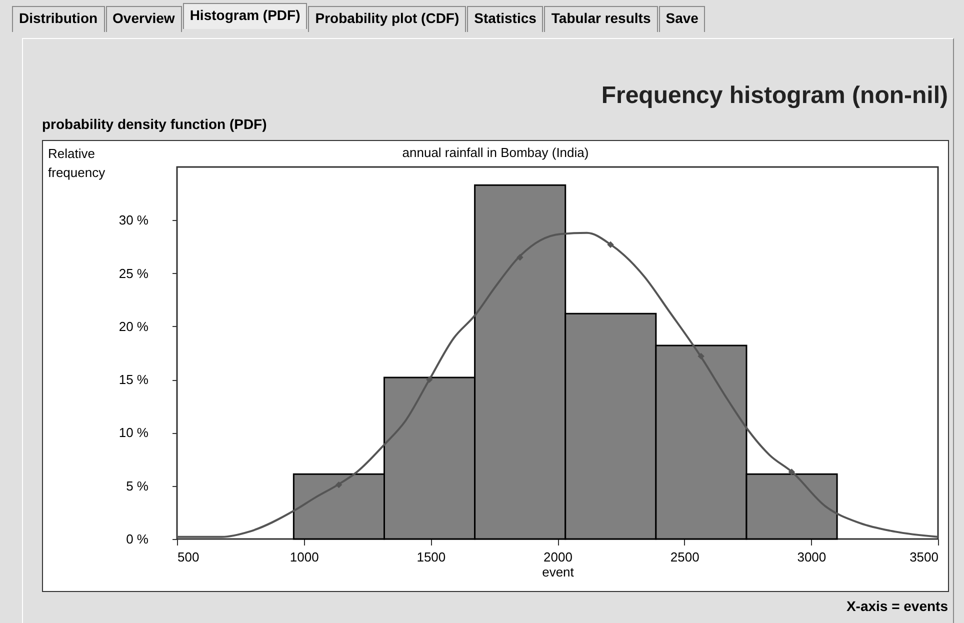 This screenshot has width=964, height=623. Describe the element at coordinates (897, 606) in the screenshot. I see `text: X-axis = events` at that location.